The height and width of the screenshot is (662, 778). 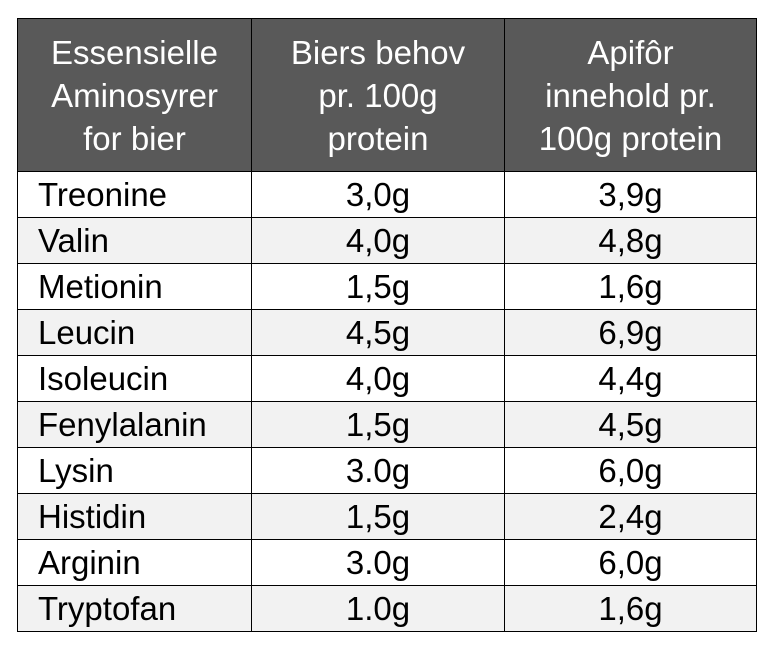 I want to click on header-line: for bier, so click(x=134, y=138).